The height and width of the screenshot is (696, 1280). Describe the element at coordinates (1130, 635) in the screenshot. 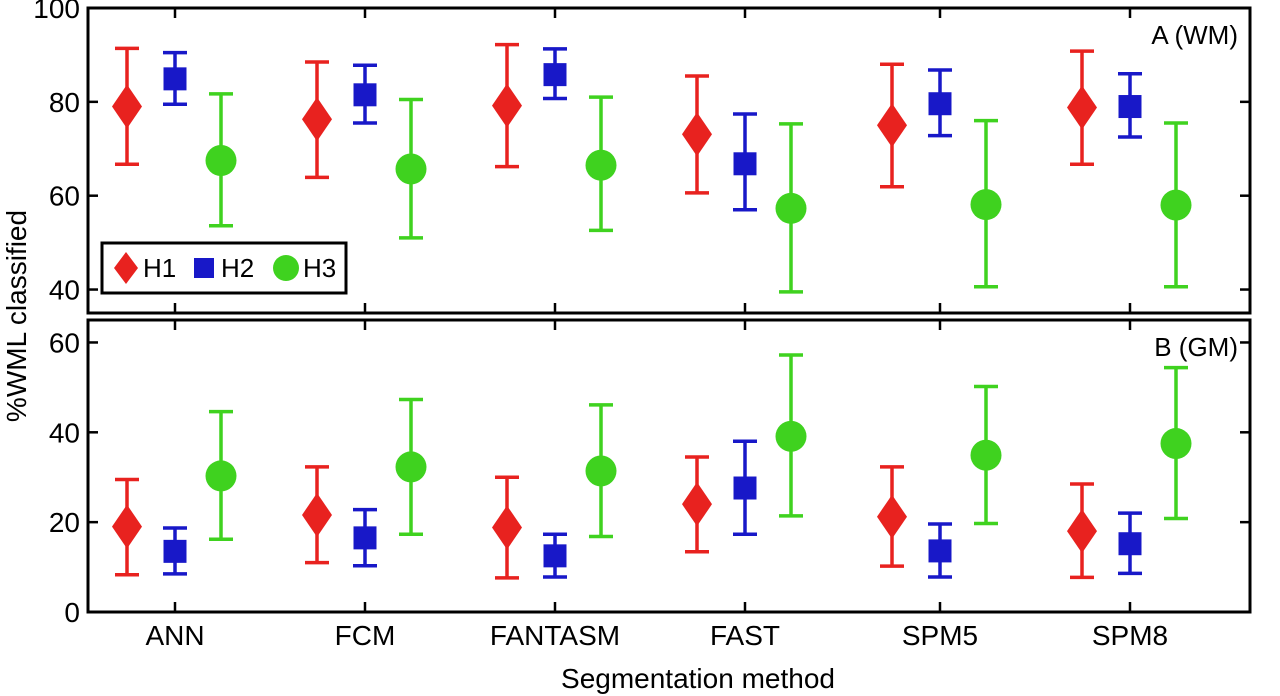

I see `x-tick-label: SPM8` at that location.